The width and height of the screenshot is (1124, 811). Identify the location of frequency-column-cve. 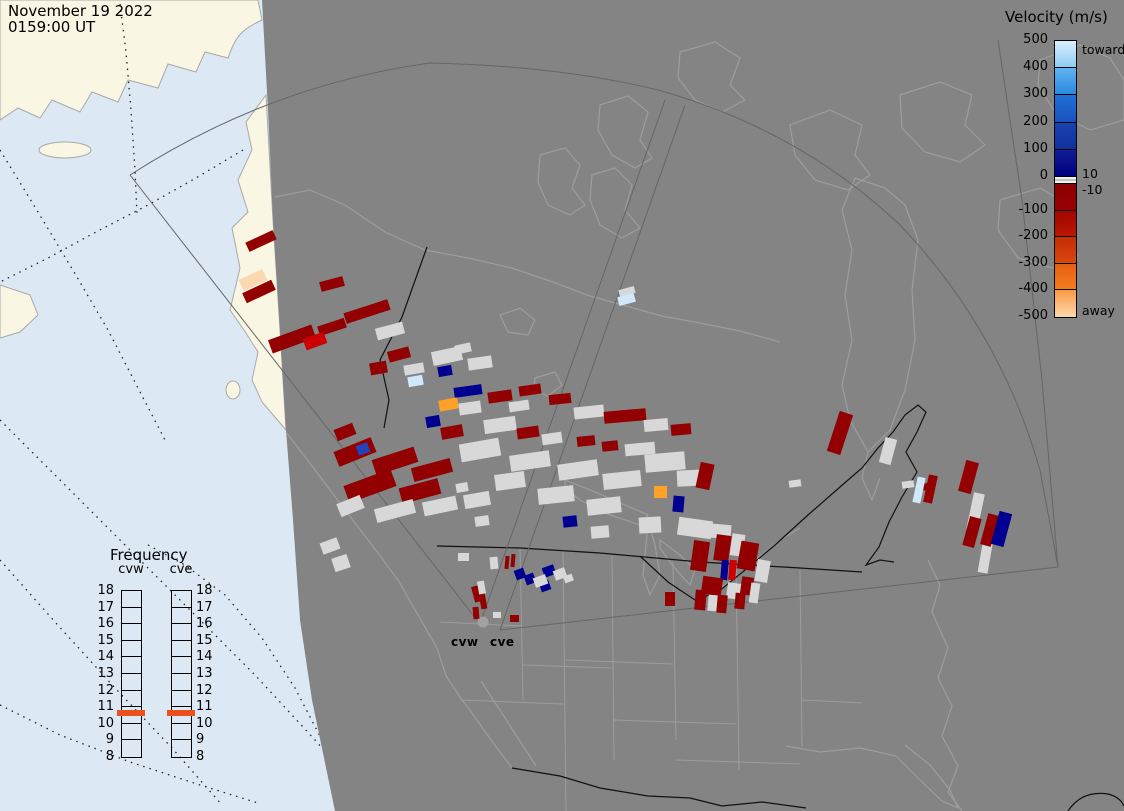
(181, 674).